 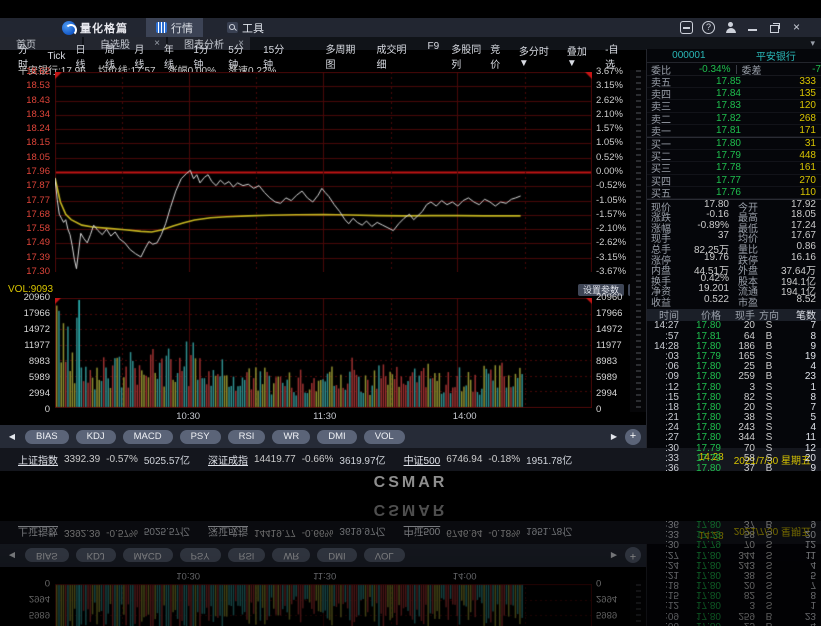 I want to click on bid-row: 买五 17.76 110, so click(x=734, y=193).